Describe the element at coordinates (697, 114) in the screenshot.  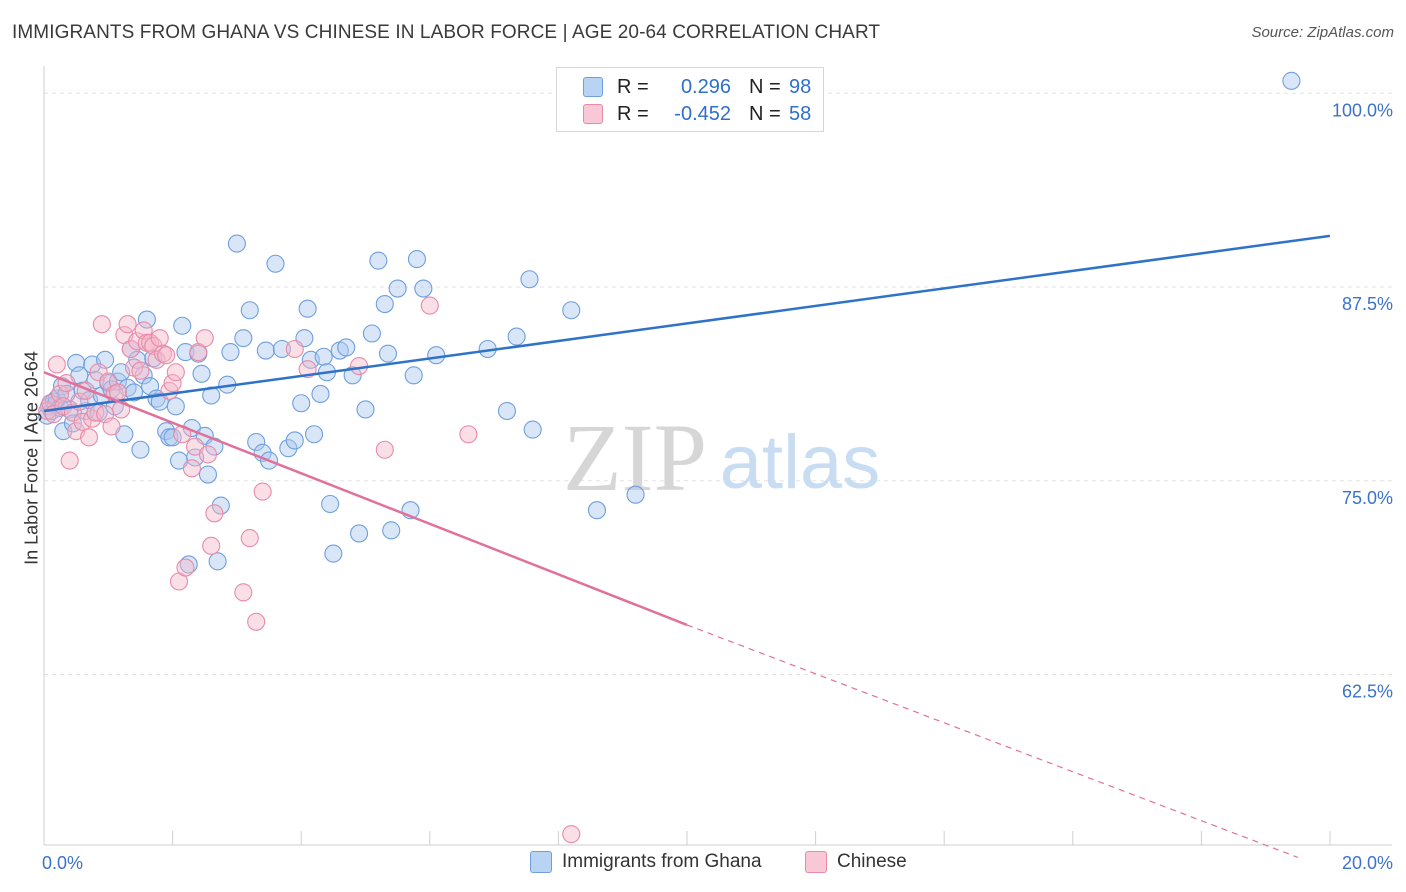
I see `legend-row-chinese: R = -0.452 N = 58` at that location.